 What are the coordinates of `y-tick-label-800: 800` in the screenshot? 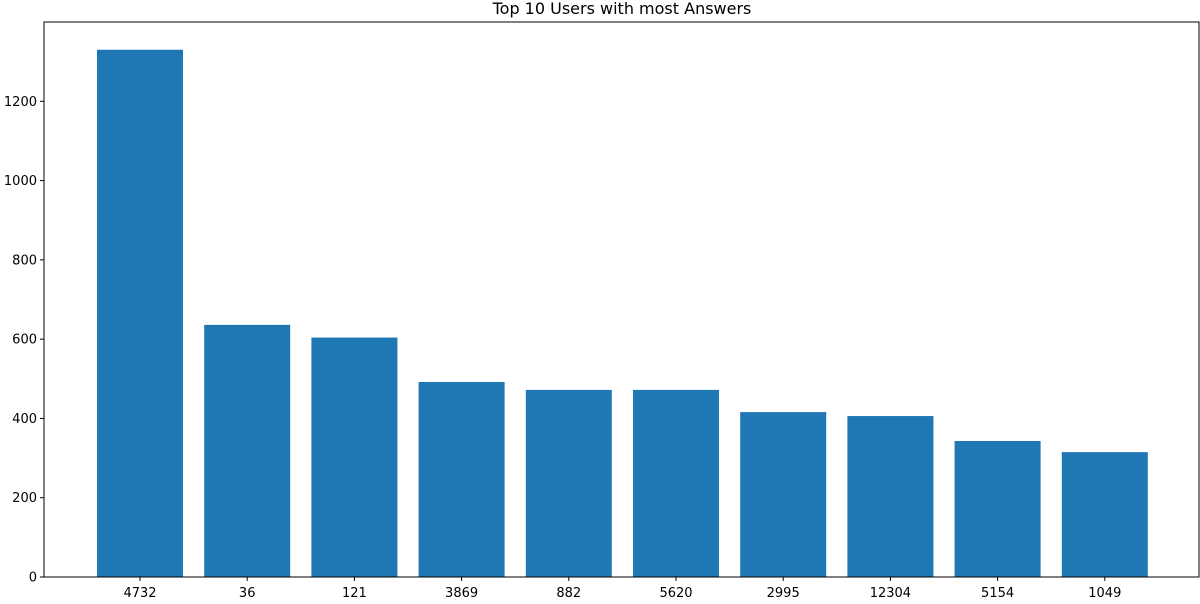 It's located at (24, 260).